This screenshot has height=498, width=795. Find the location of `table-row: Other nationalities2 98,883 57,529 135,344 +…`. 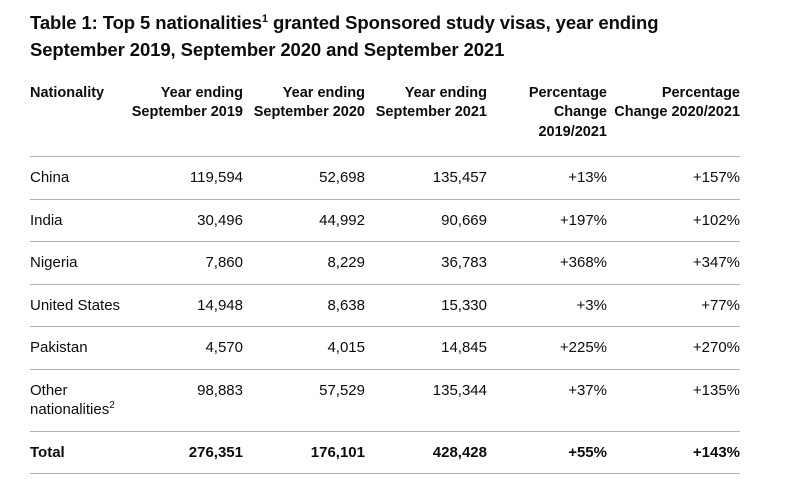

table-row: Other nationalities2 98,883 57,529 135,344 +… is located at coordinates (385, 400).